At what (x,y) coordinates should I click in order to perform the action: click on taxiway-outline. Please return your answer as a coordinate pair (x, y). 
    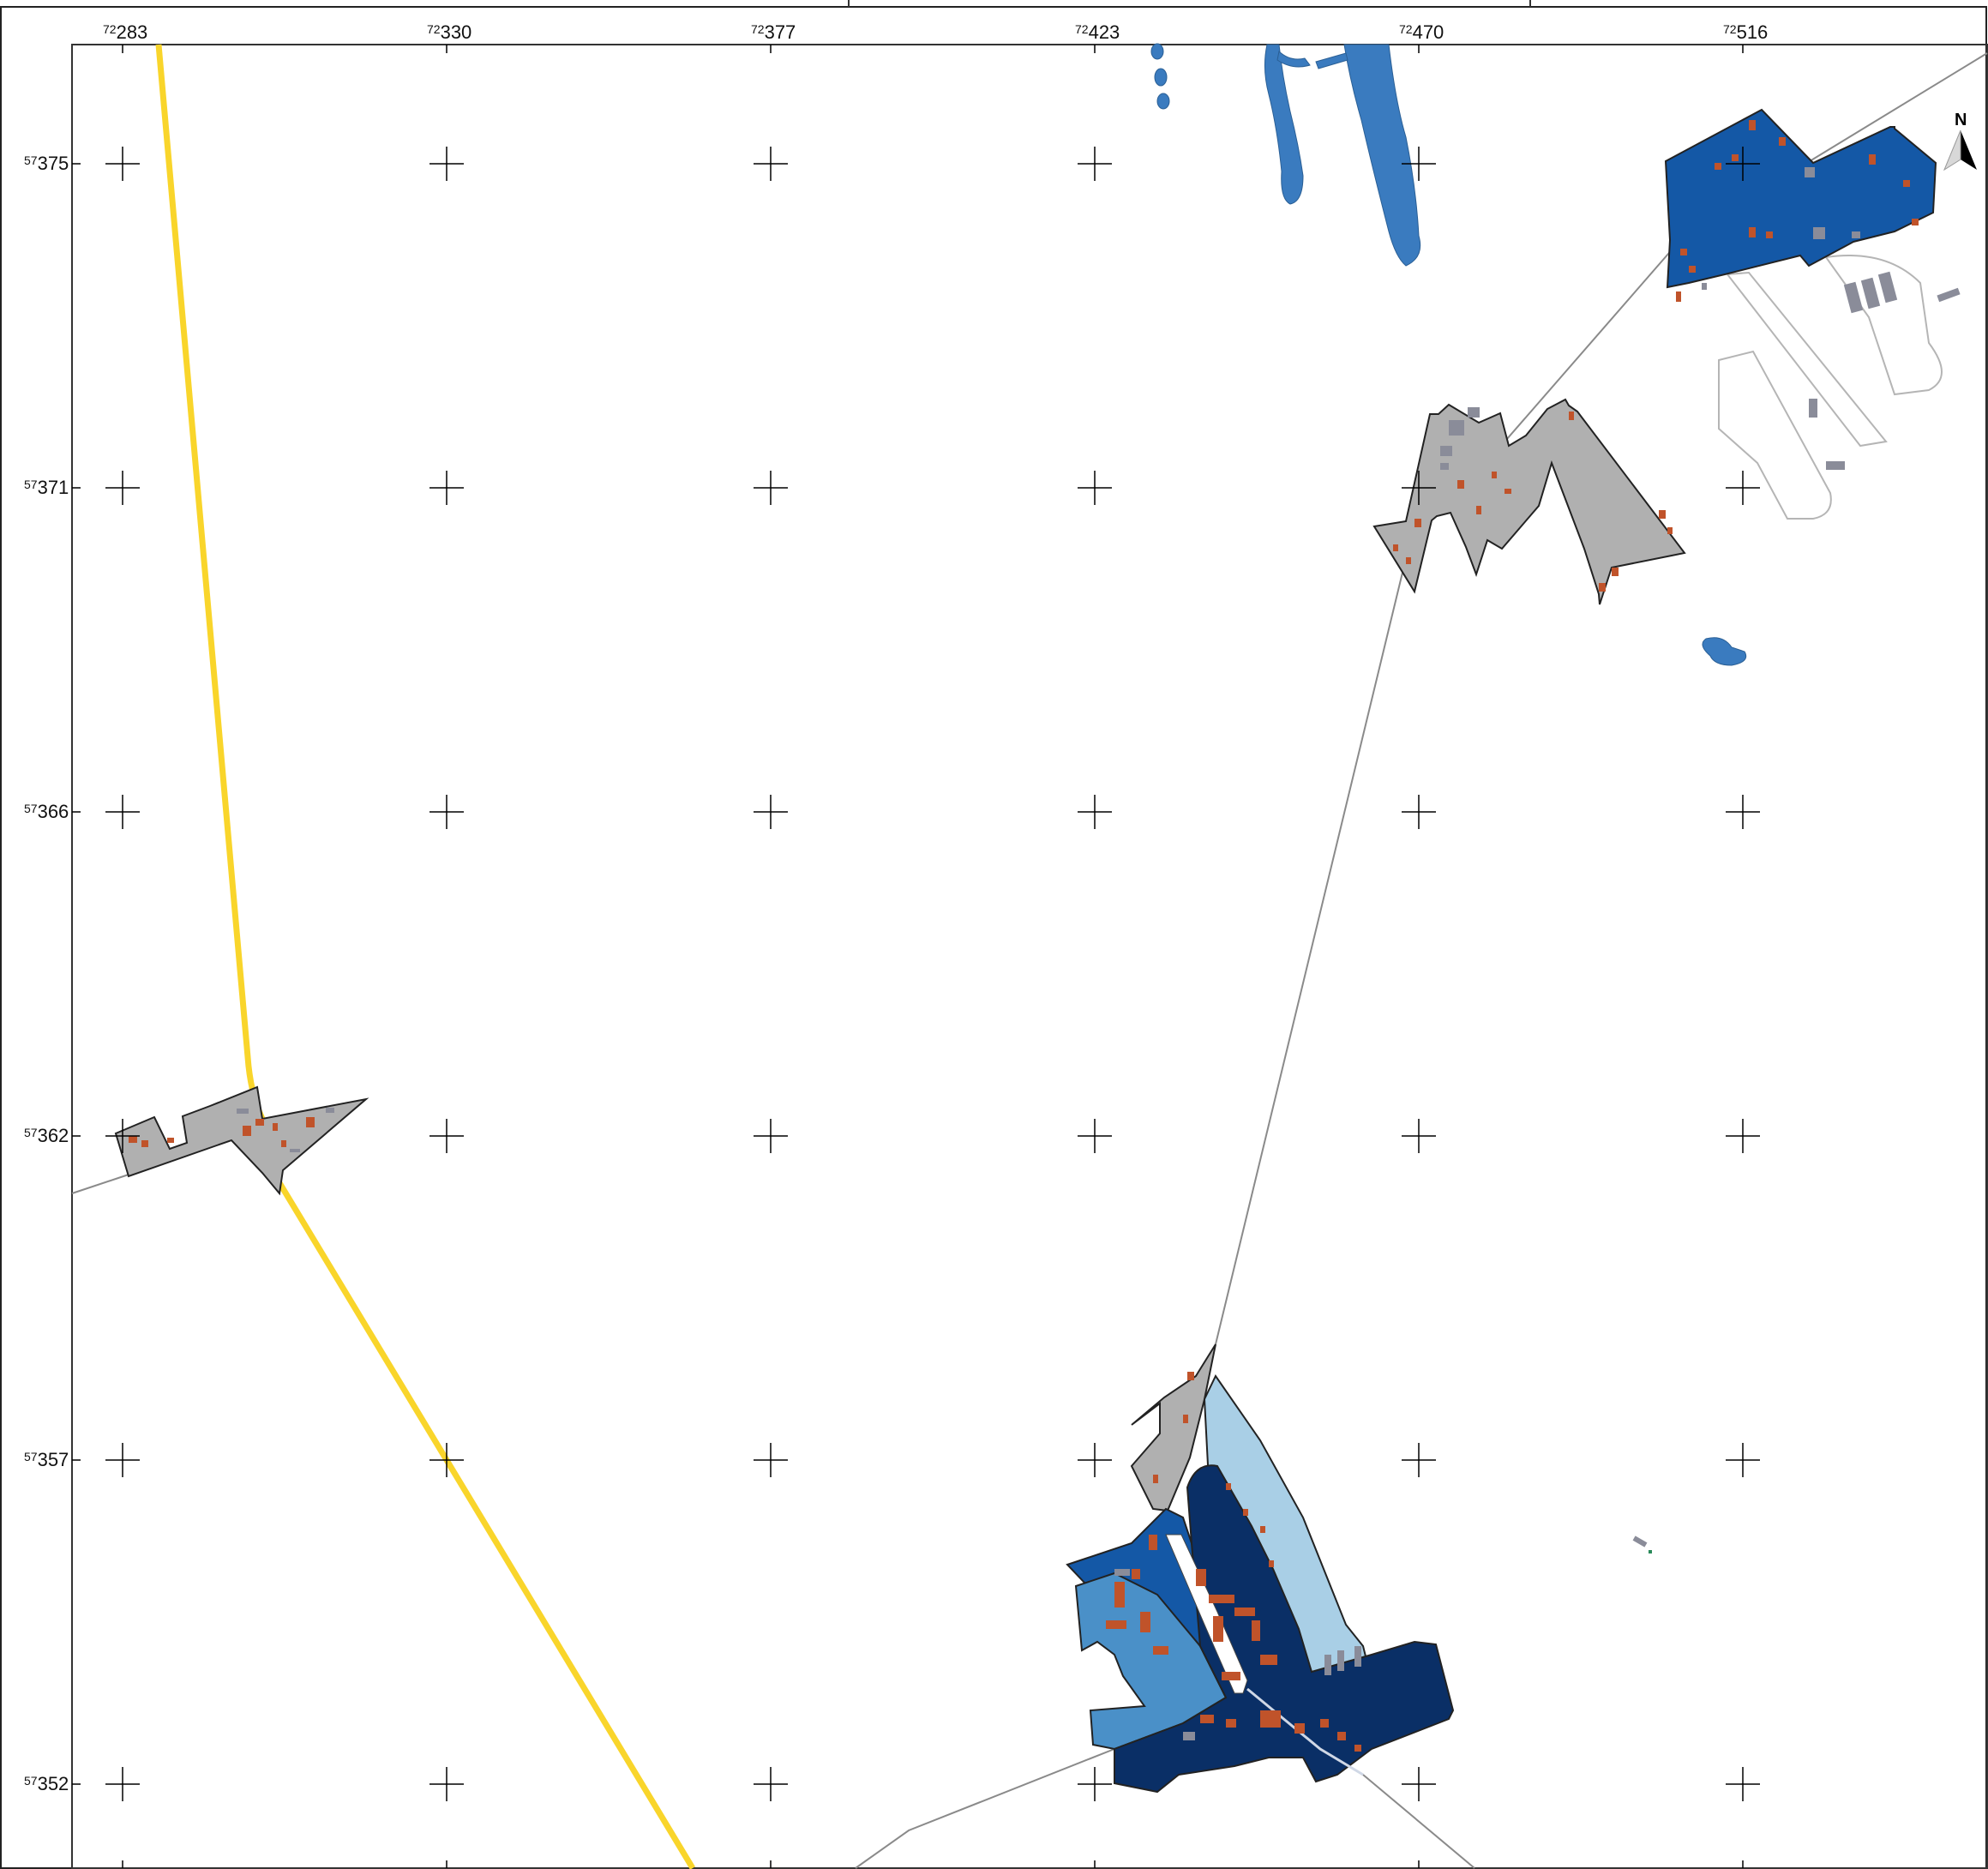
    Looking at the image, I should click on (1775, 435).